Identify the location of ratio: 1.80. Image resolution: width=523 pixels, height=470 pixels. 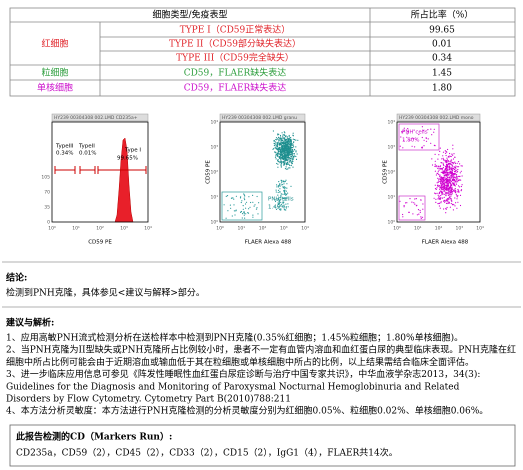
(442, 89).